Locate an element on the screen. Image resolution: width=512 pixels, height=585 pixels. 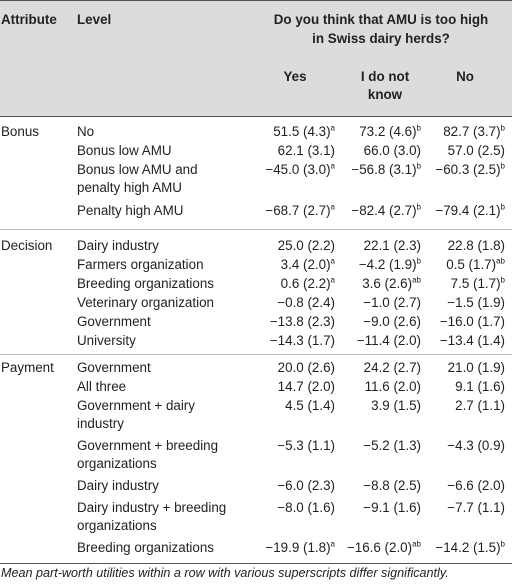
cell-no: 9.1 (1.6) is located at coordinates (450, 386).